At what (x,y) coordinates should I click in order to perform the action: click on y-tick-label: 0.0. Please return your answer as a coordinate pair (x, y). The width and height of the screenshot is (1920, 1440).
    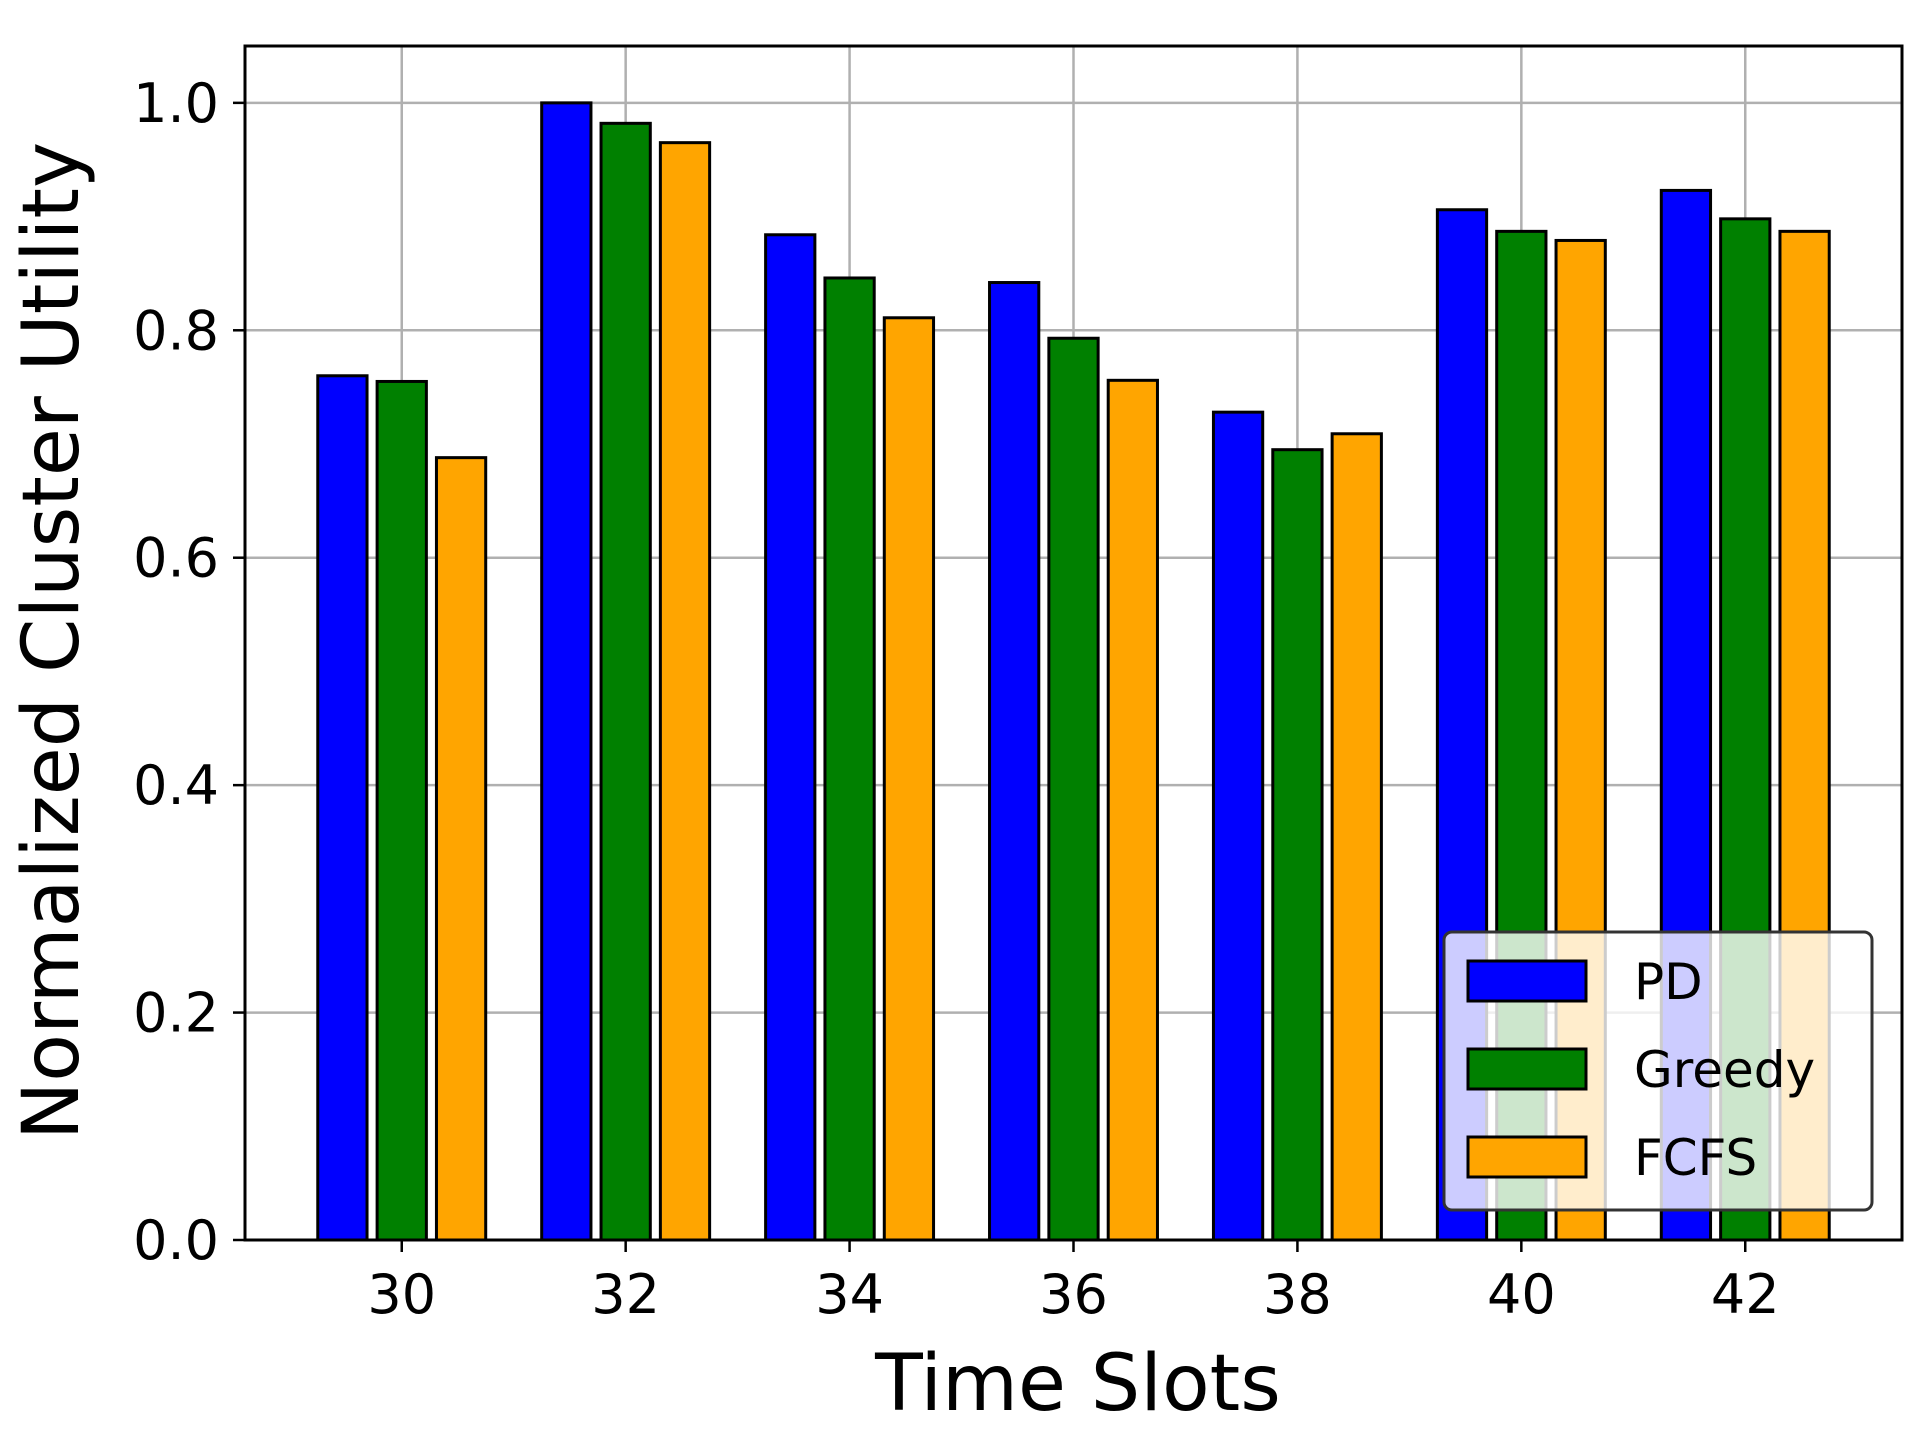
    Looking at the image, I should click on (176, 1240).